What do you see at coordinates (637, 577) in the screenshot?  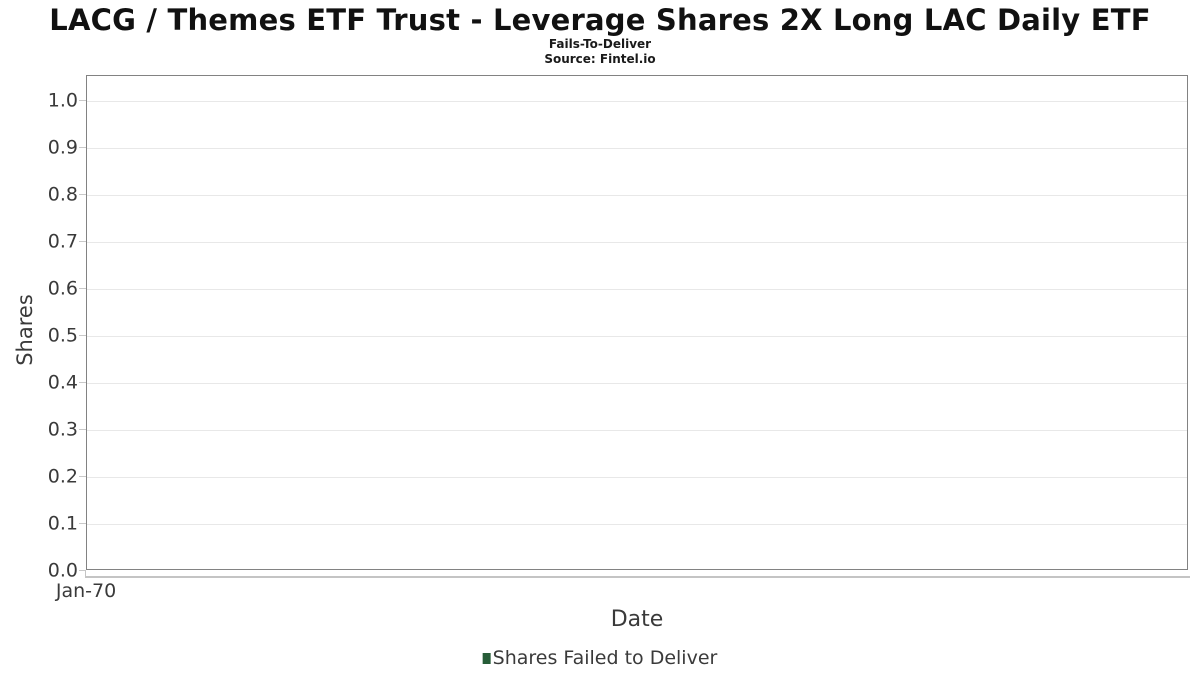 I see `x-axis-line` at bounding box center [637, 577].